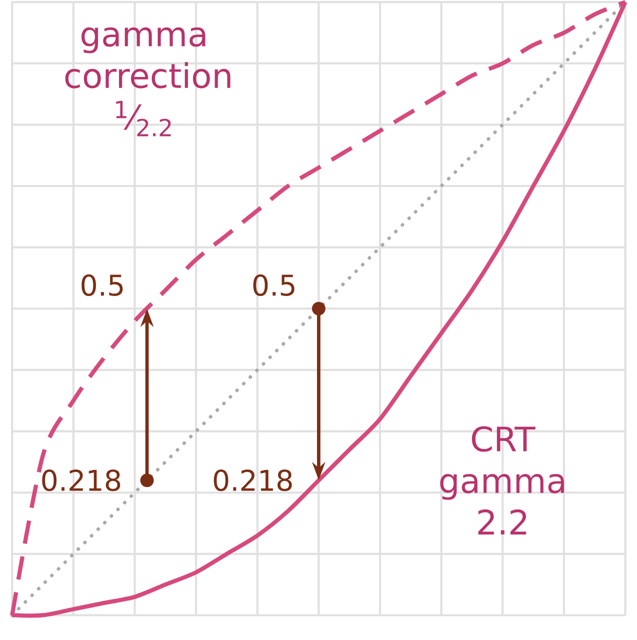  I want to click on series-label: CRT gamma 2.2, so click(502, 480).